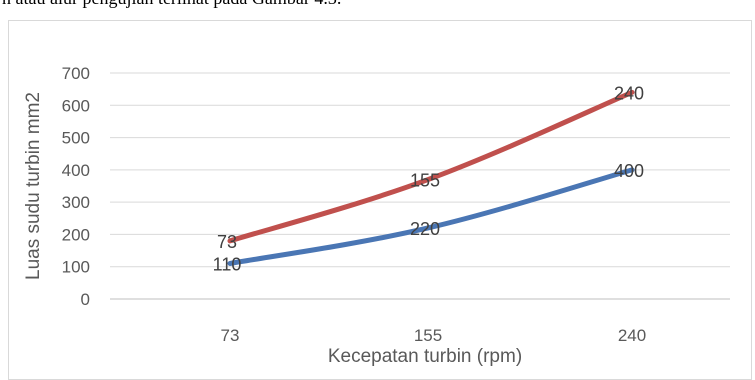 This screenshot has width=755, height=380. Describe the element at coordinates (230, 335) in the screenshot. I see `x-tick-label: 73` at that location.